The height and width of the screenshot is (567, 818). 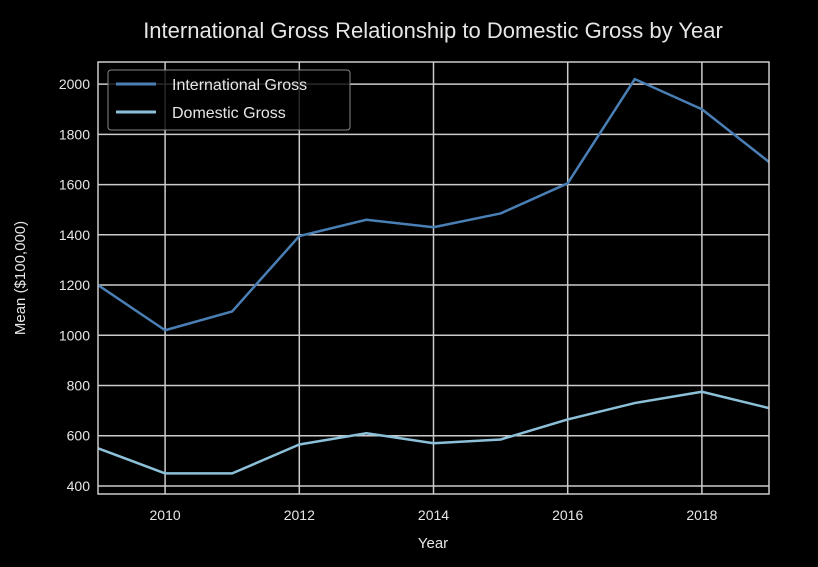 What do you see at coordinates (74, 235) in the screenshot?
I see `y-tick-label: 1400` at bounding box center [74, 235].